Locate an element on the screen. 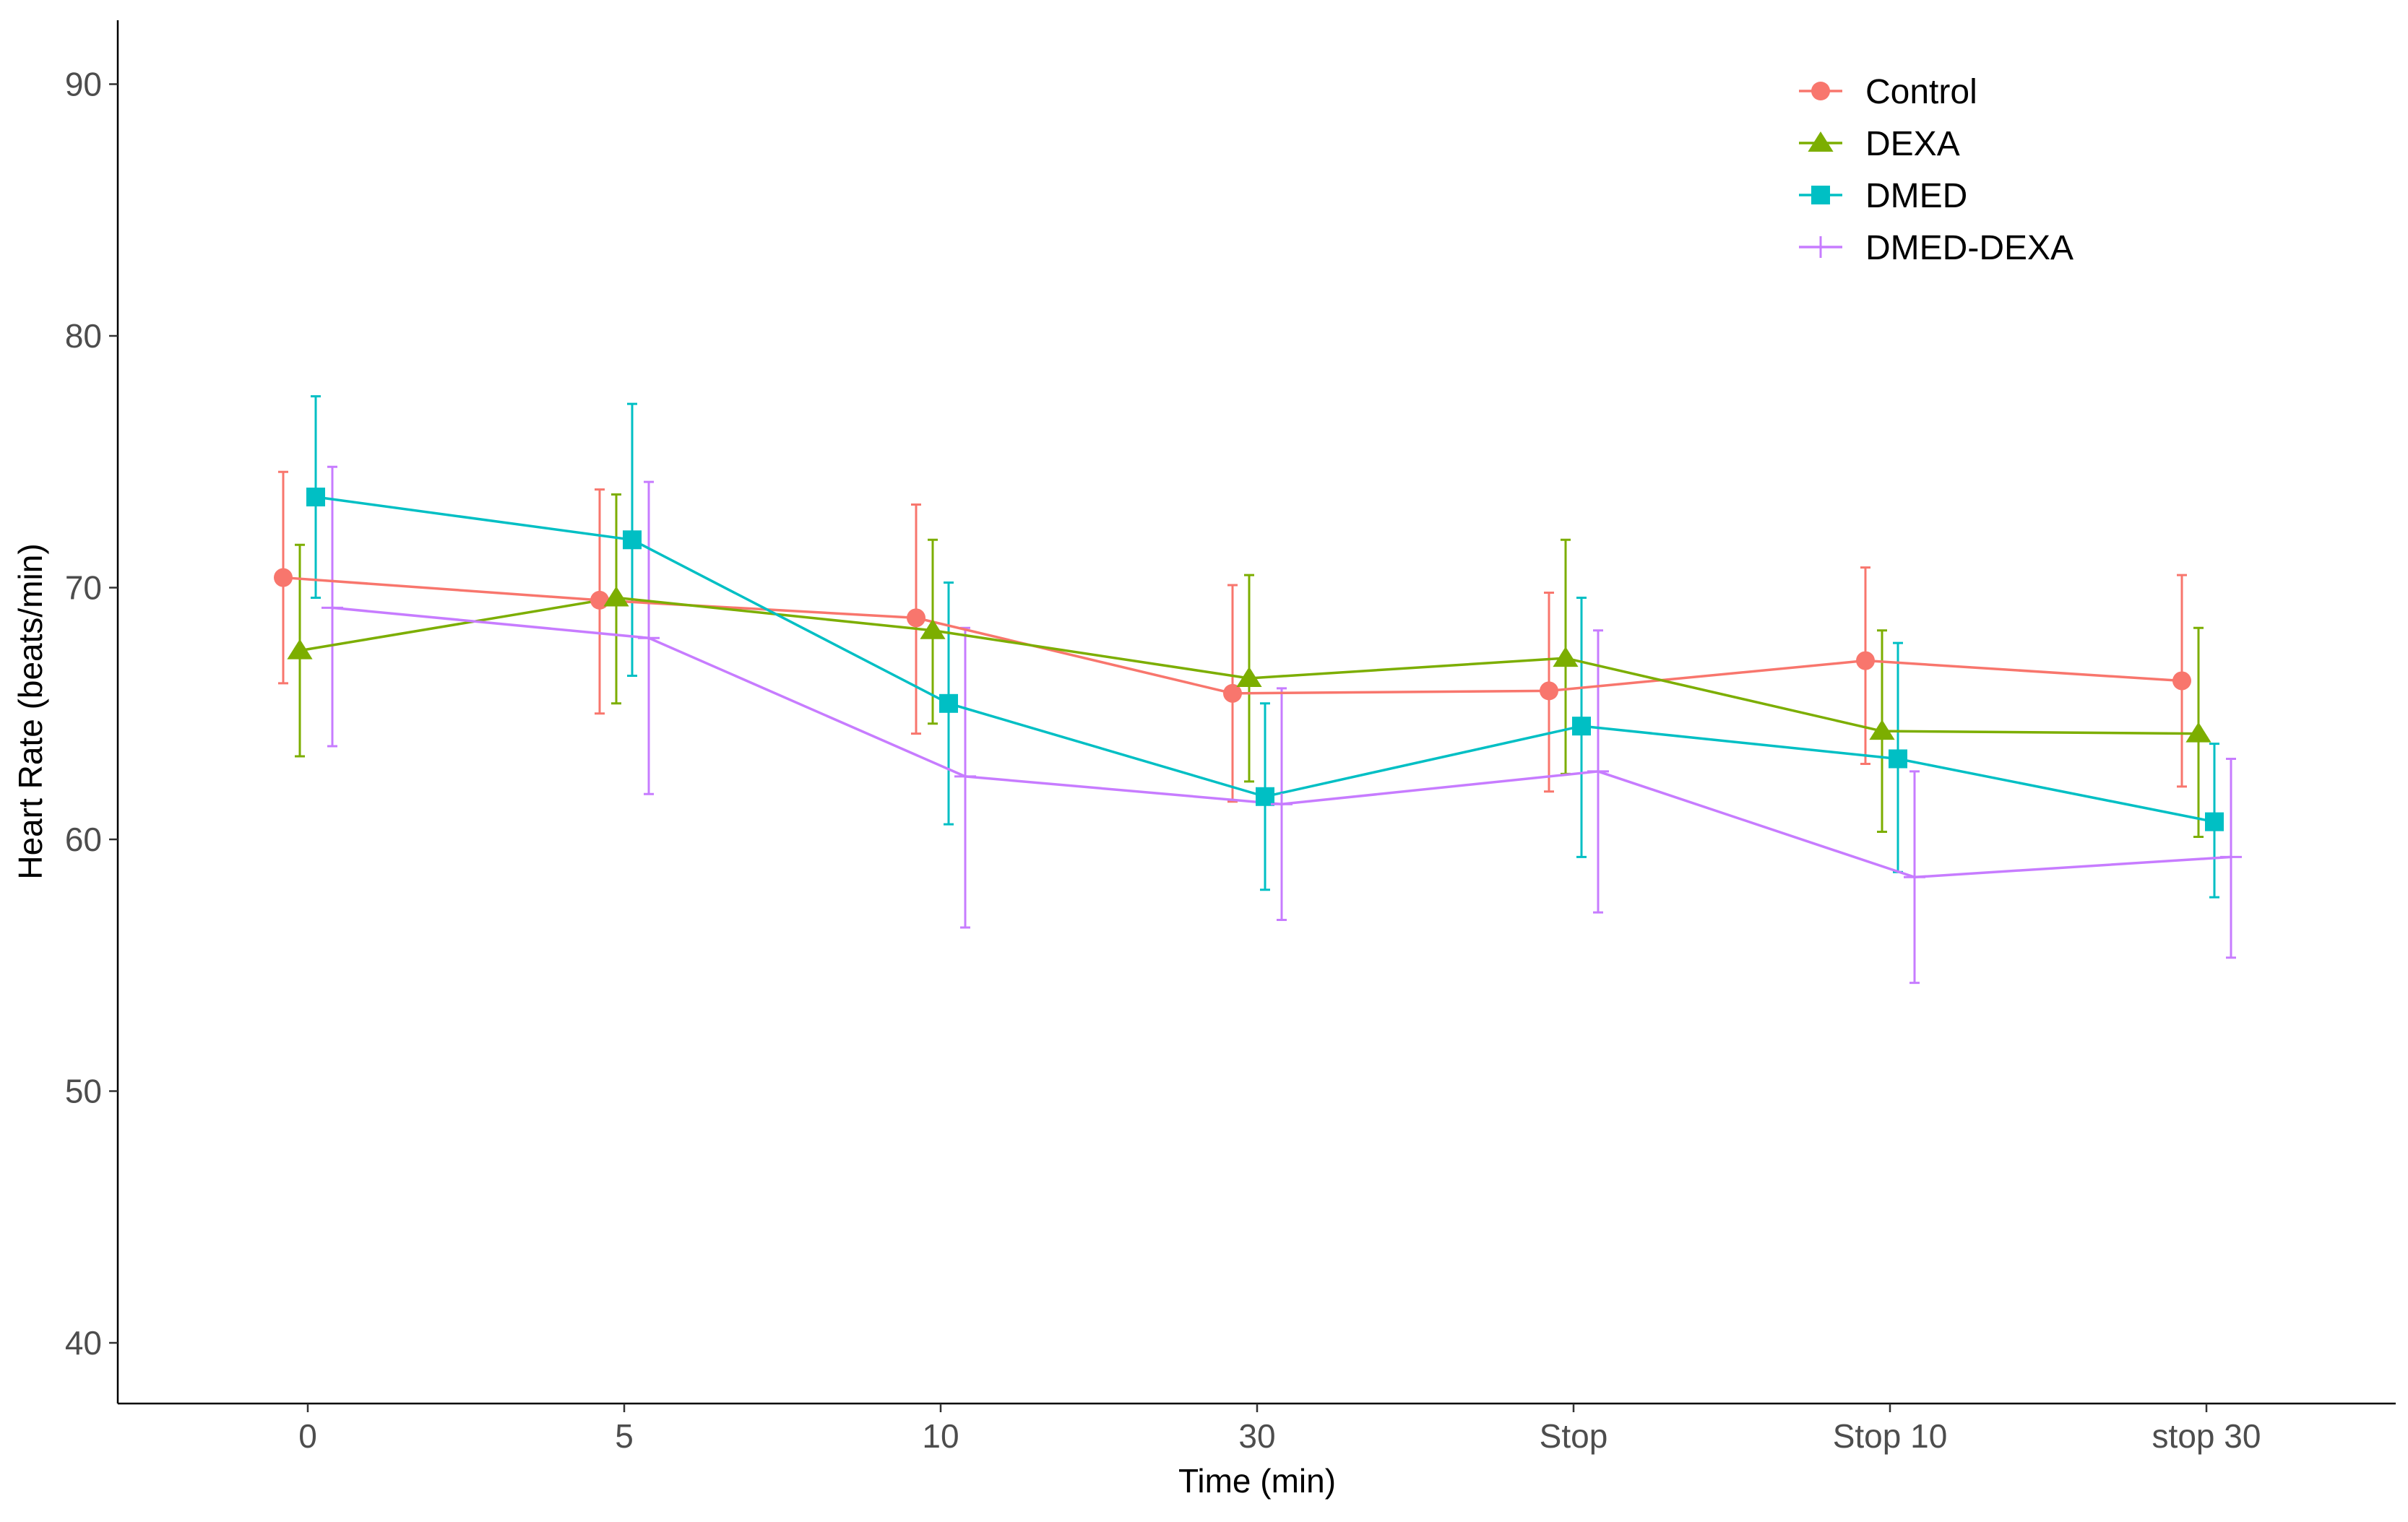 This screenshot has width=2408, height=1522. legend-label-dmed: DMED is located at coordinates (1916, 196).